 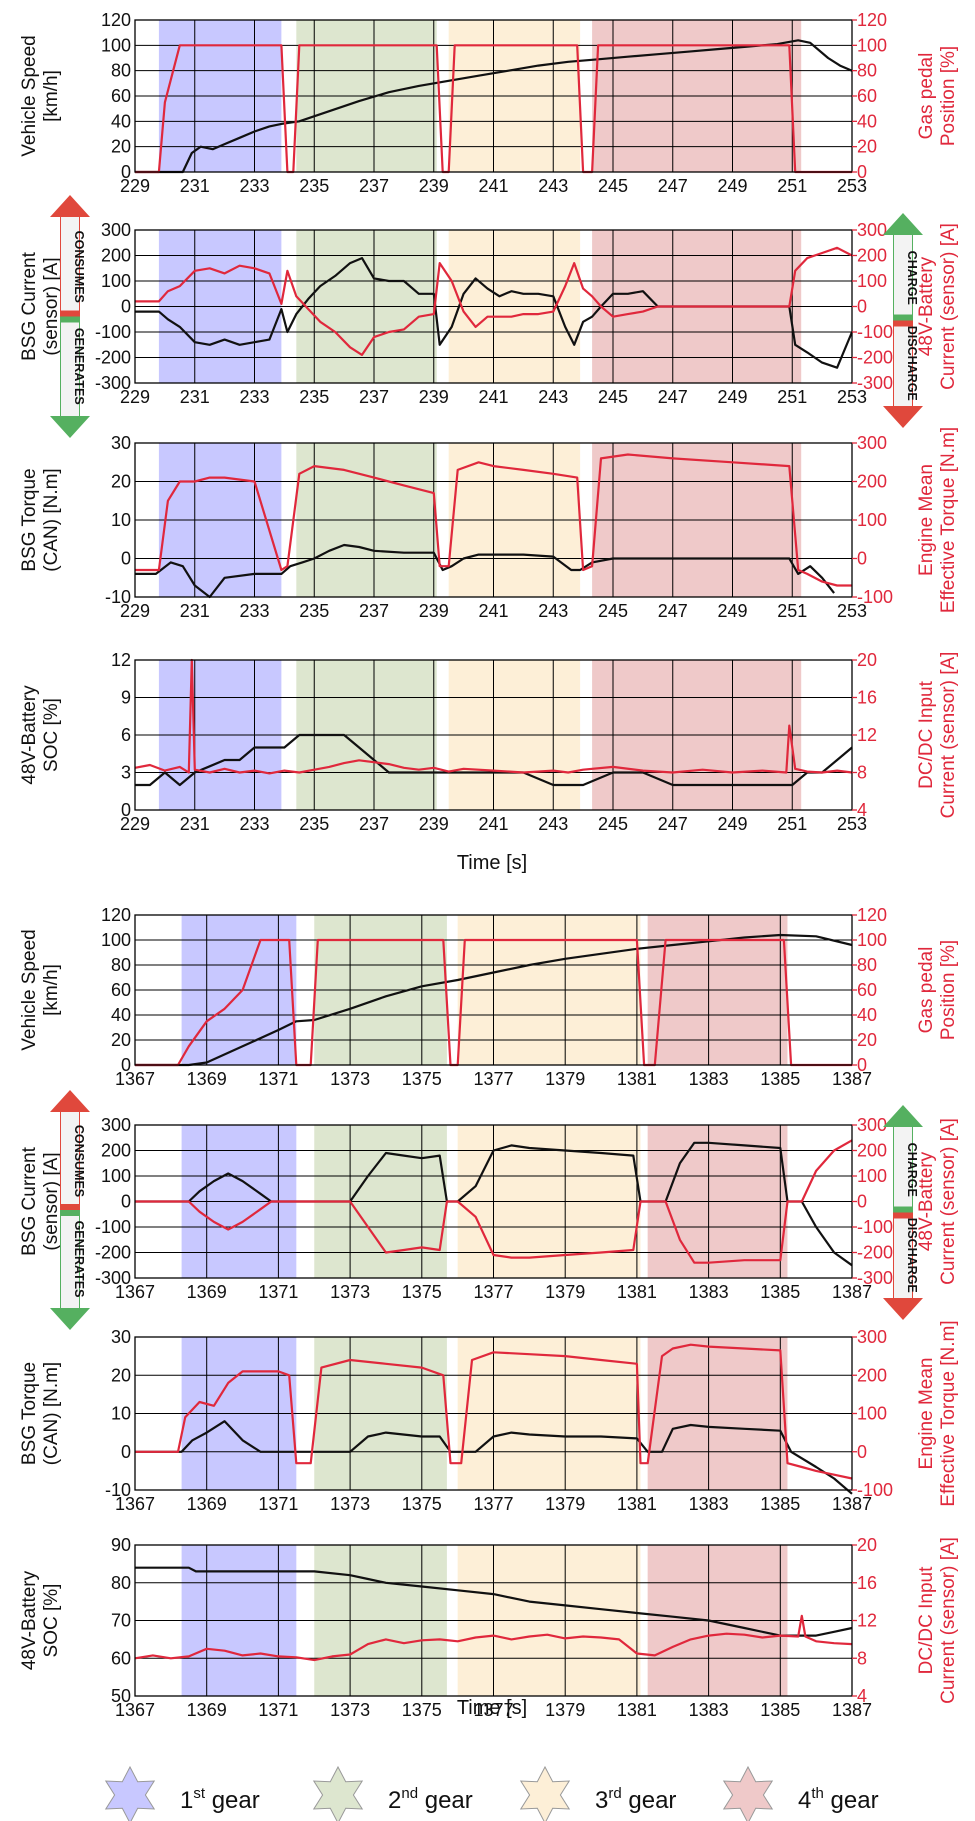 I want to click on x-tick-label: 1375, so click(x=422, y=1292).